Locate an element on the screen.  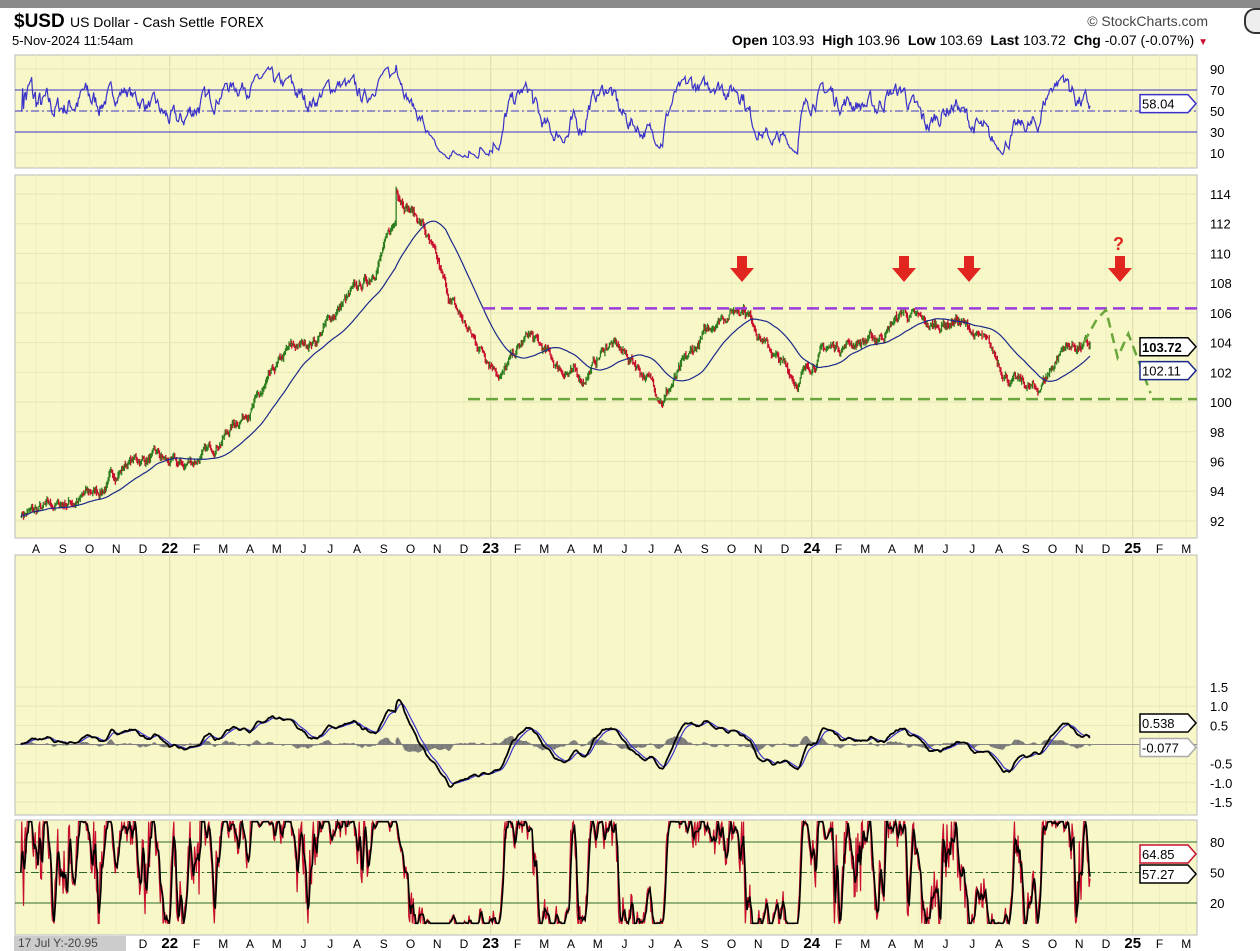
open-label: Open is located at coordinates (749, 40).